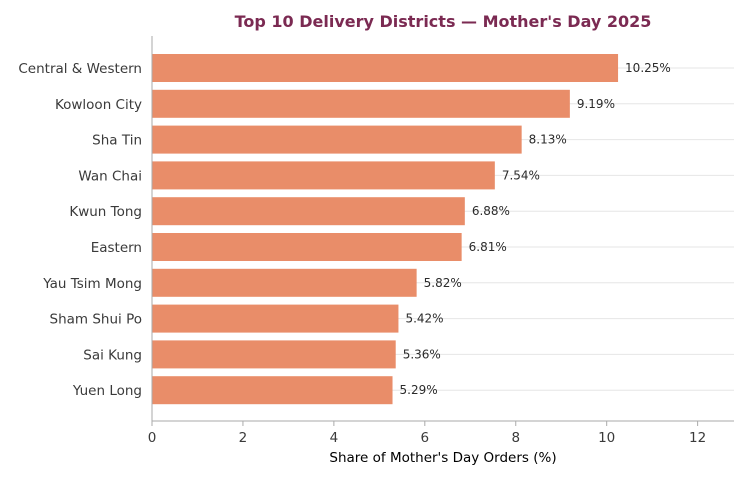 This screenshot has width=750, height=480. Describe the element at coordinates (697, 438) in the screenshot. I see `x-tick-label: 12` at that location.